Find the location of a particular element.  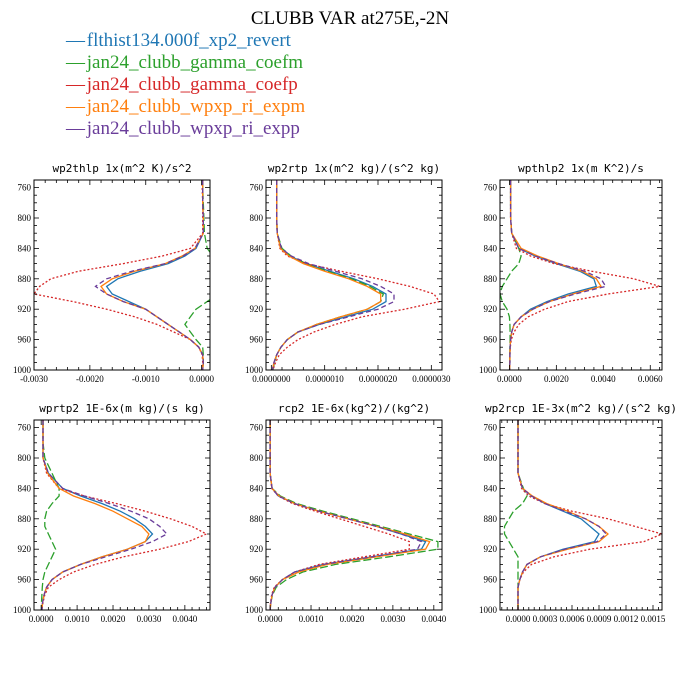

legend-item: — flthist134.000f_xp2_revert is located at coordinates (185, 41).